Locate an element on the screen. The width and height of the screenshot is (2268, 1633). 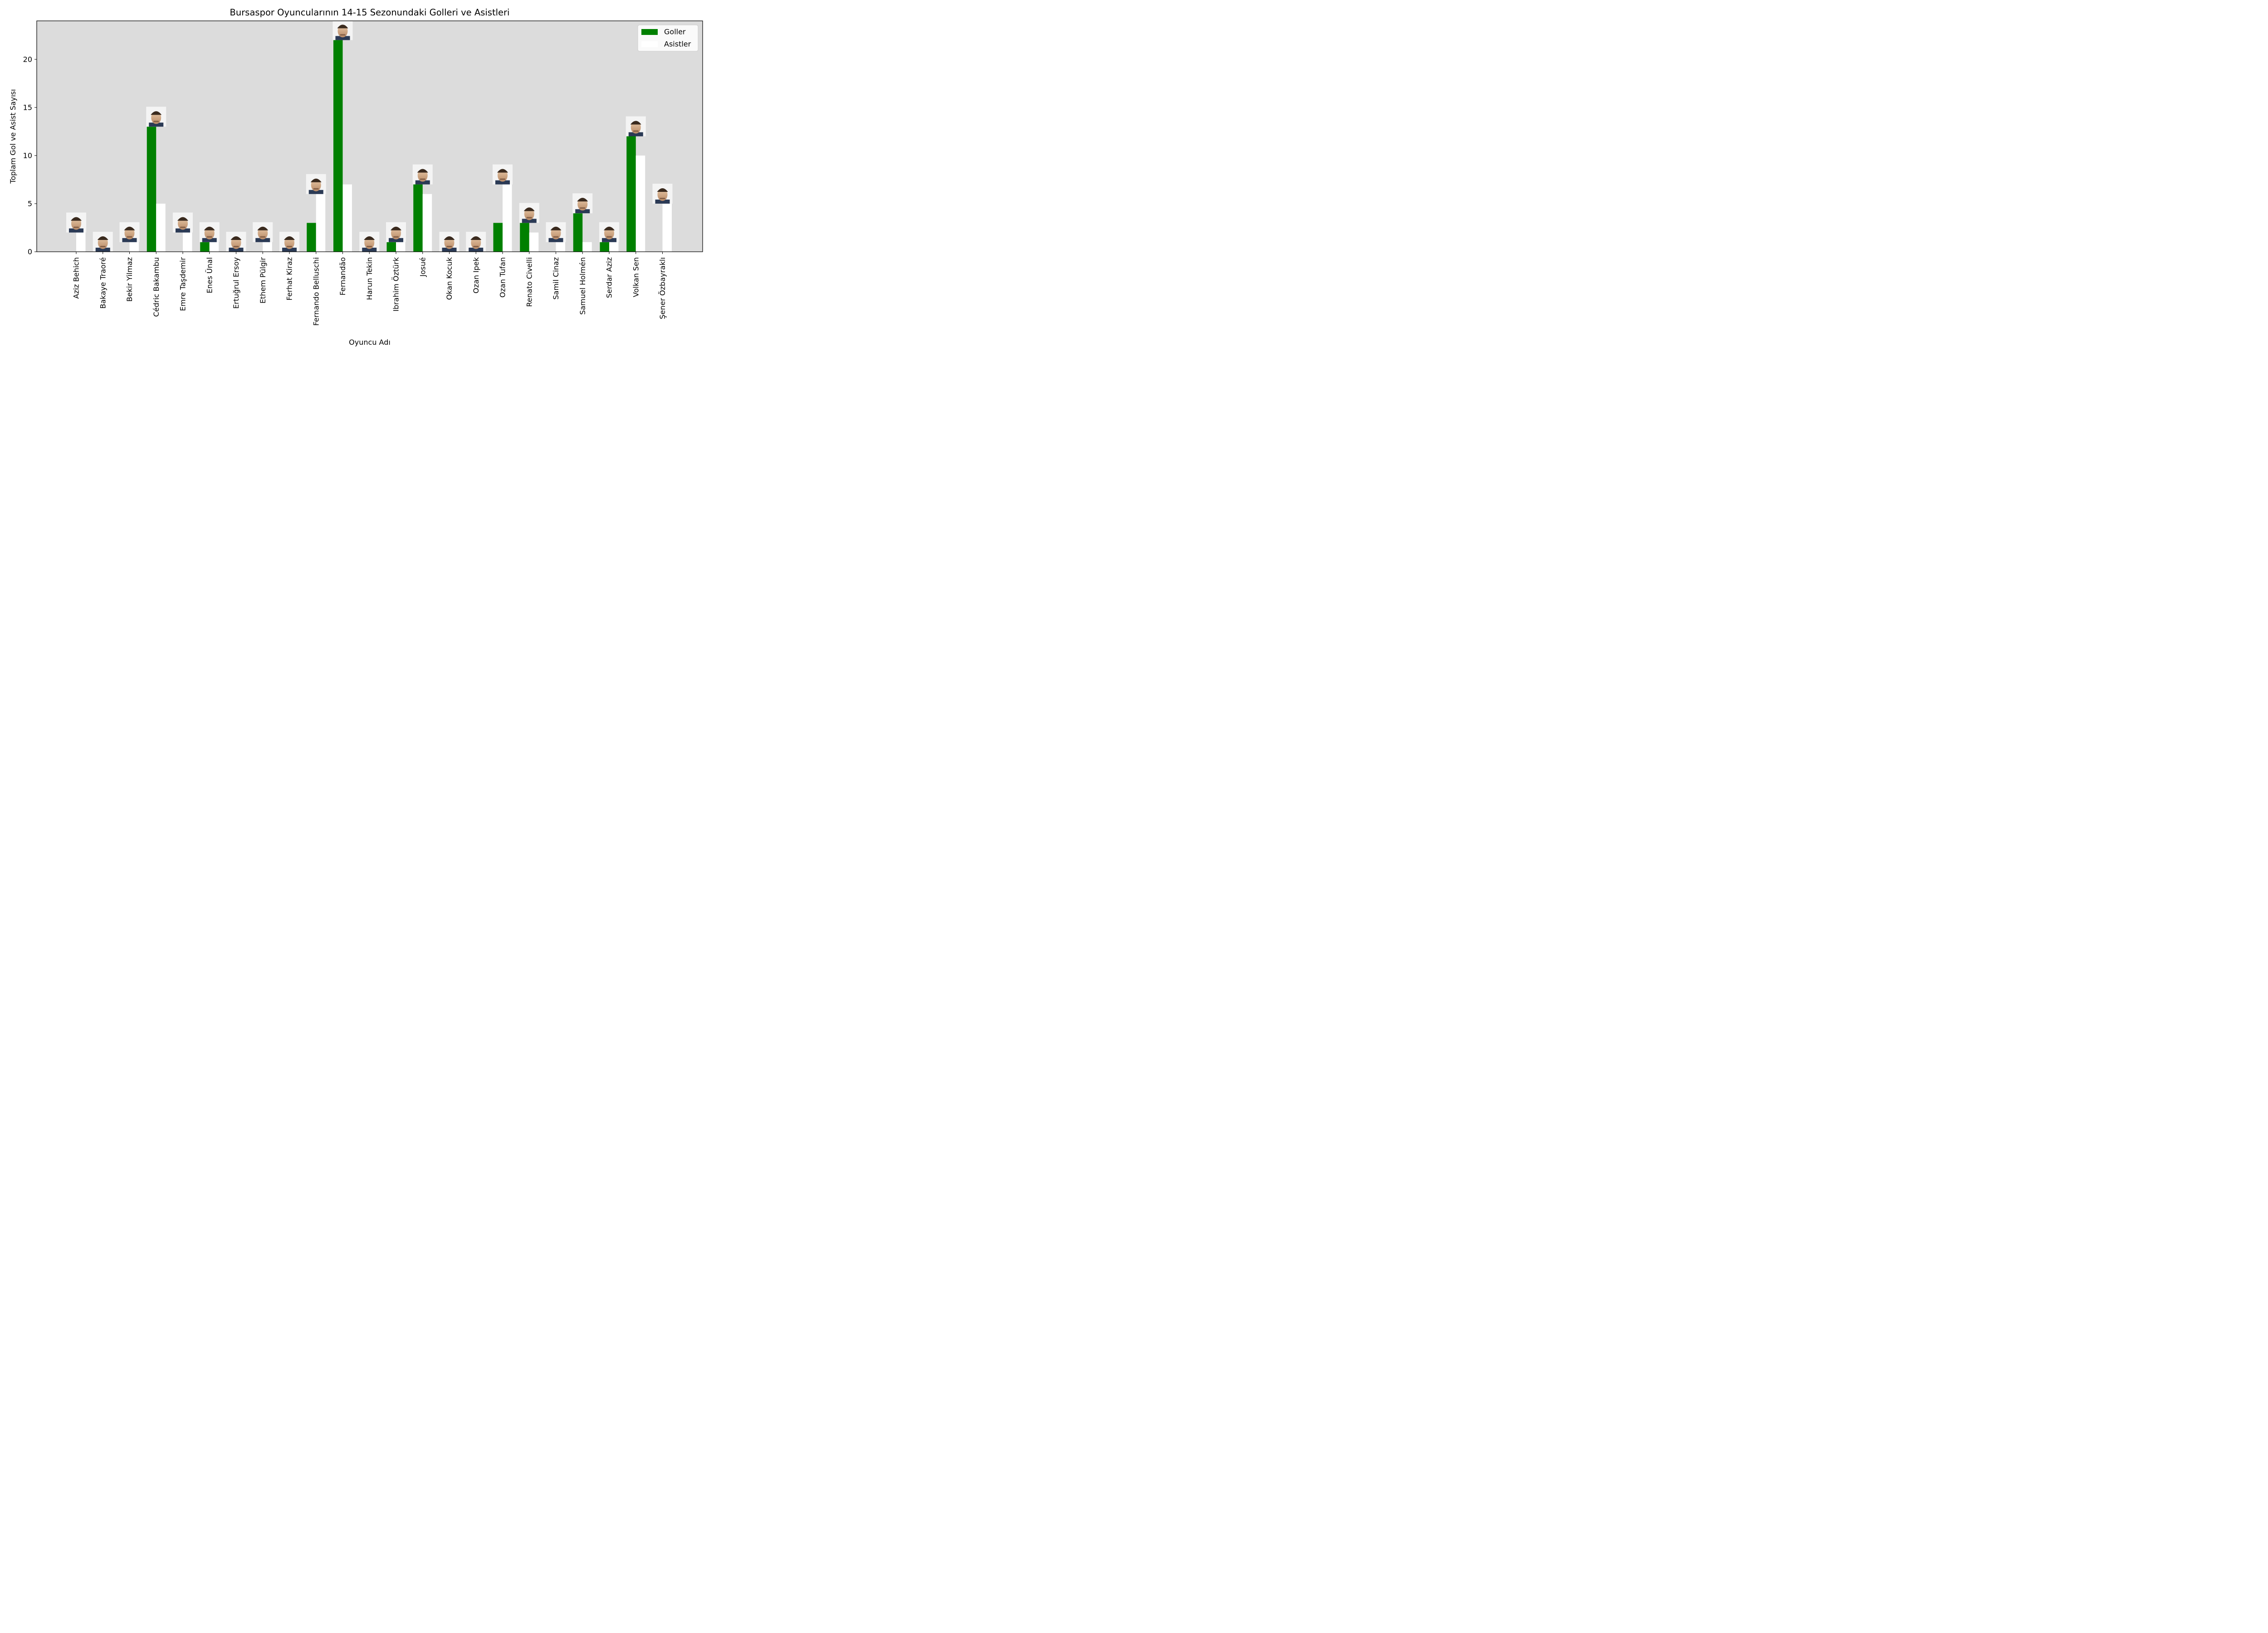
x-tick-label: Emre Taşdemir is located at coordinates (183, 284).